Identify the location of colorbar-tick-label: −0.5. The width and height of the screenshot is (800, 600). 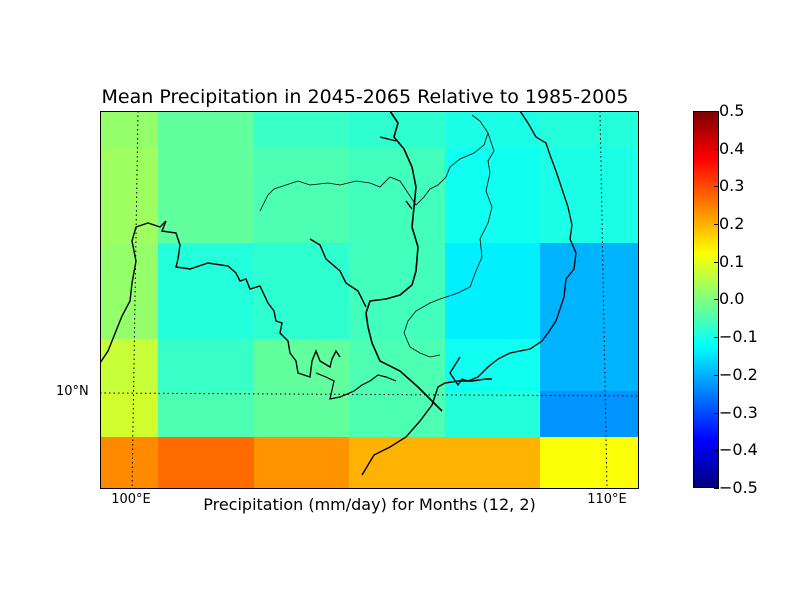
(736, 487).